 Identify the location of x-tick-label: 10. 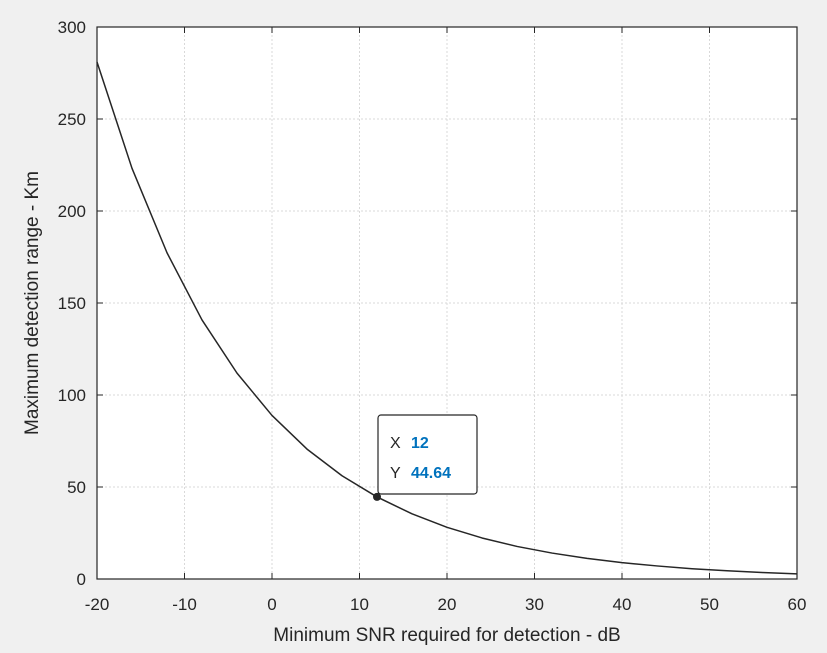
(359, 604).